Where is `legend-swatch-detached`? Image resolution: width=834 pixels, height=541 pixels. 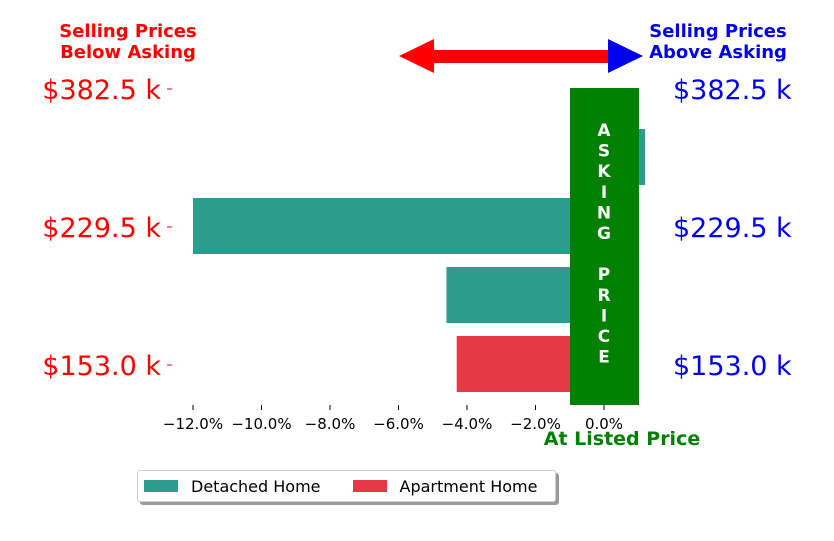
legend-swatch-detached is located at coordinates (161, 486).